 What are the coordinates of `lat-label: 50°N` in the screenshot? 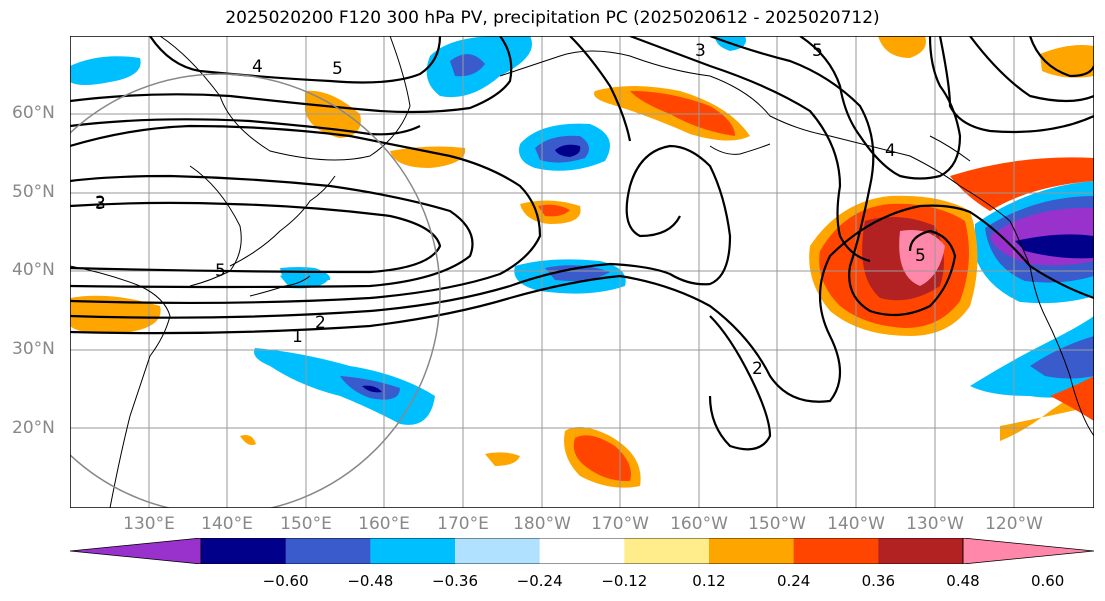 It's located at (33, 192).